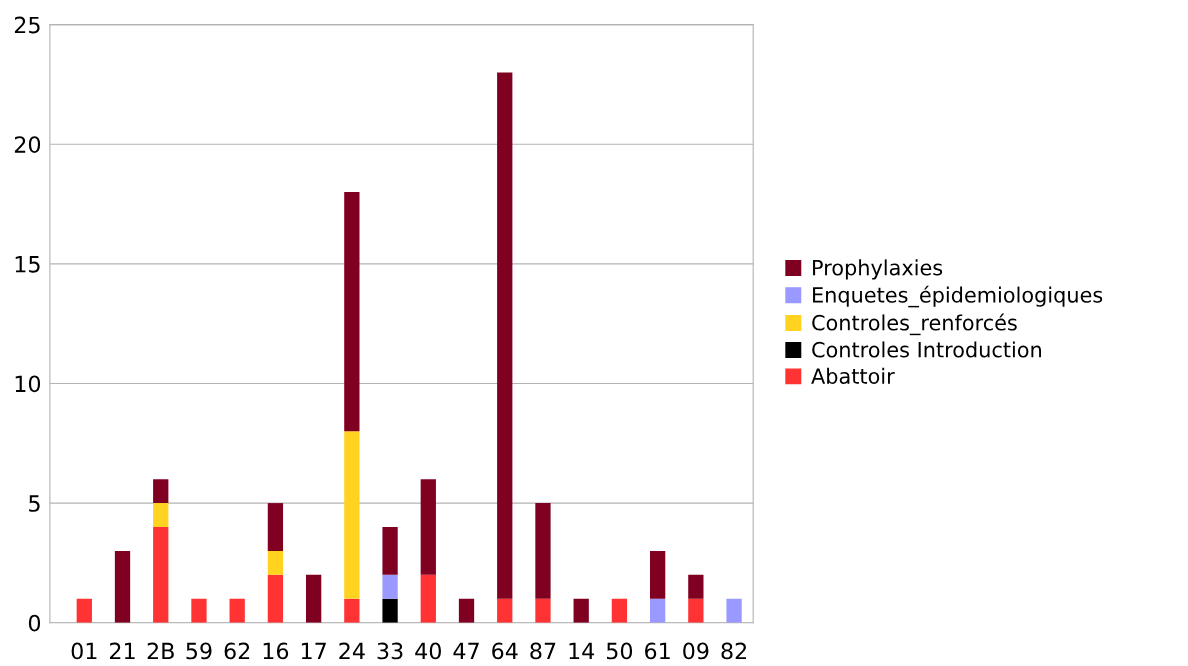 The width and height of the screenshot is (1188, 666). Describe the element at coordinates (878, 269) in the screenshot. I see `legend-label: Prophylaxies` at that location.